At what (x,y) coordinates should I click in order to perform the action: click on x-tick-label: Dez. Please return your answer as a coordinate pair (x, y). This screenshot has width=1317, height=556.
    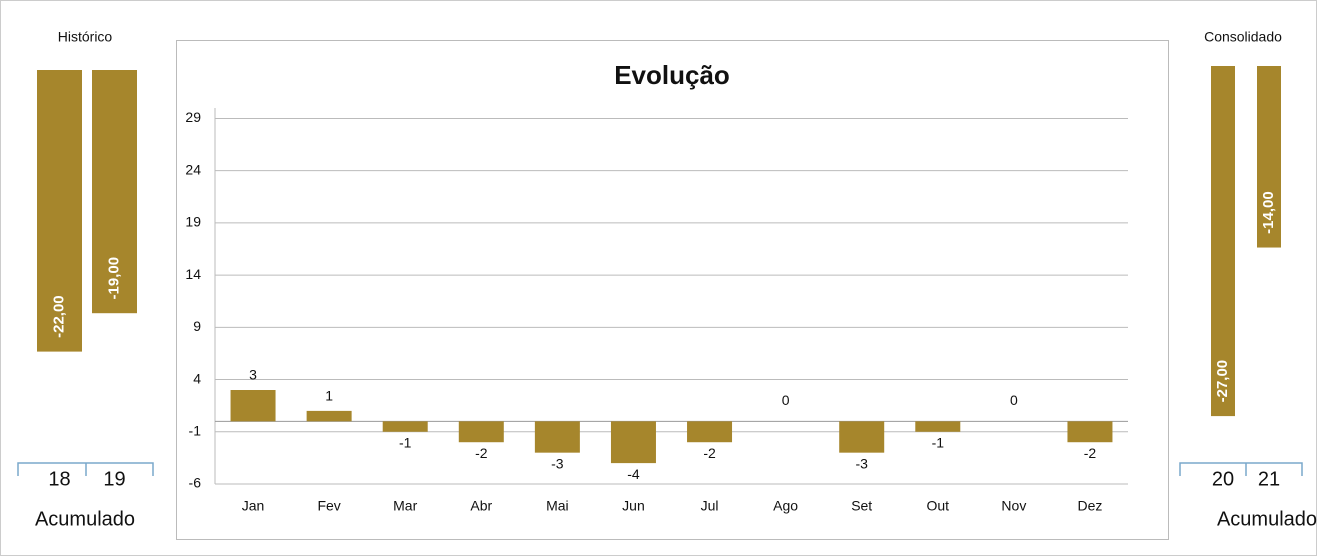
    Looking at the image, I should click on (1090, 506).